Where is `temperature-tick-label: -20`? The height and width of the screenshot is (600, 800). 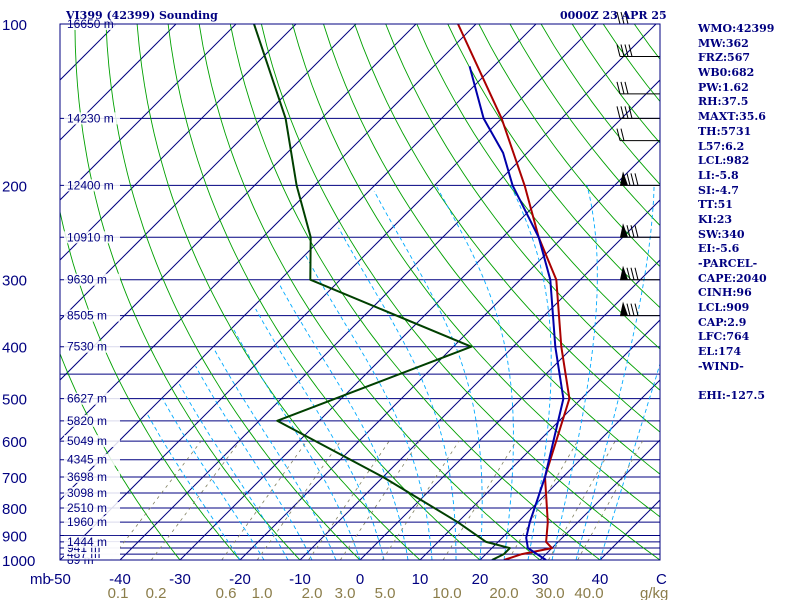 temperature-tick-label: -20 is located at coordinates (240, 579).